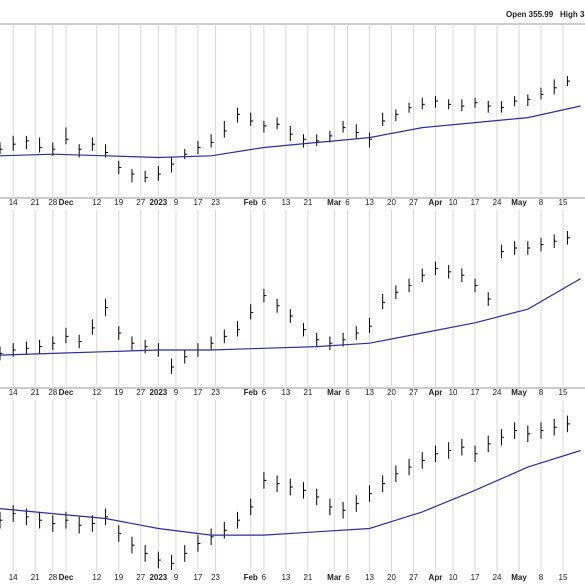  I want to click on info-open: Open 355.99, so click(530, 14).